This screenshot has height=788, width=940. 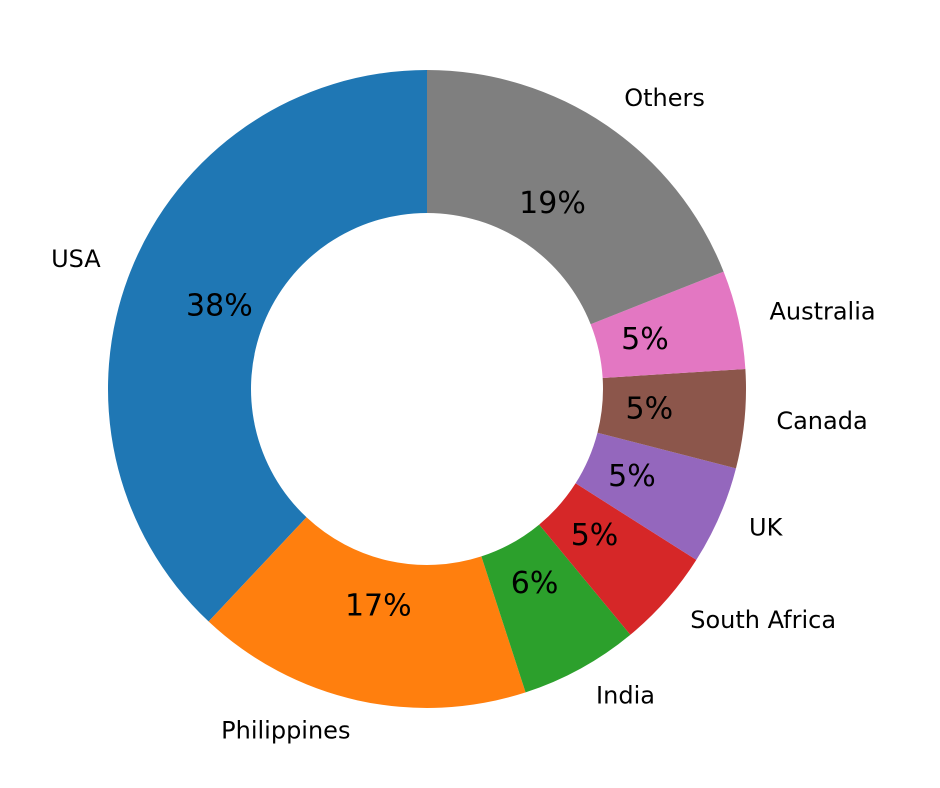 What do you see at coordinates (822, 311) in the screenshot?
I see `wedge-label: Australia` at bounding box center [822, 311].